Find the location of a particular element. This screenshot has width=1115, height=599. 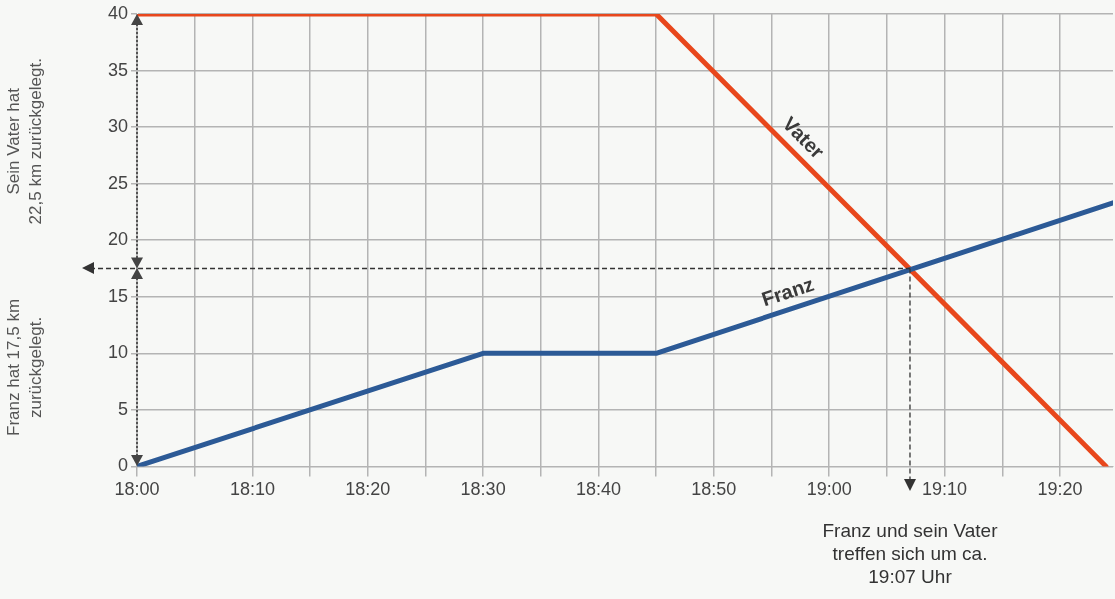

x-tick-label: 19:10 is located at coordinates (945, 489).